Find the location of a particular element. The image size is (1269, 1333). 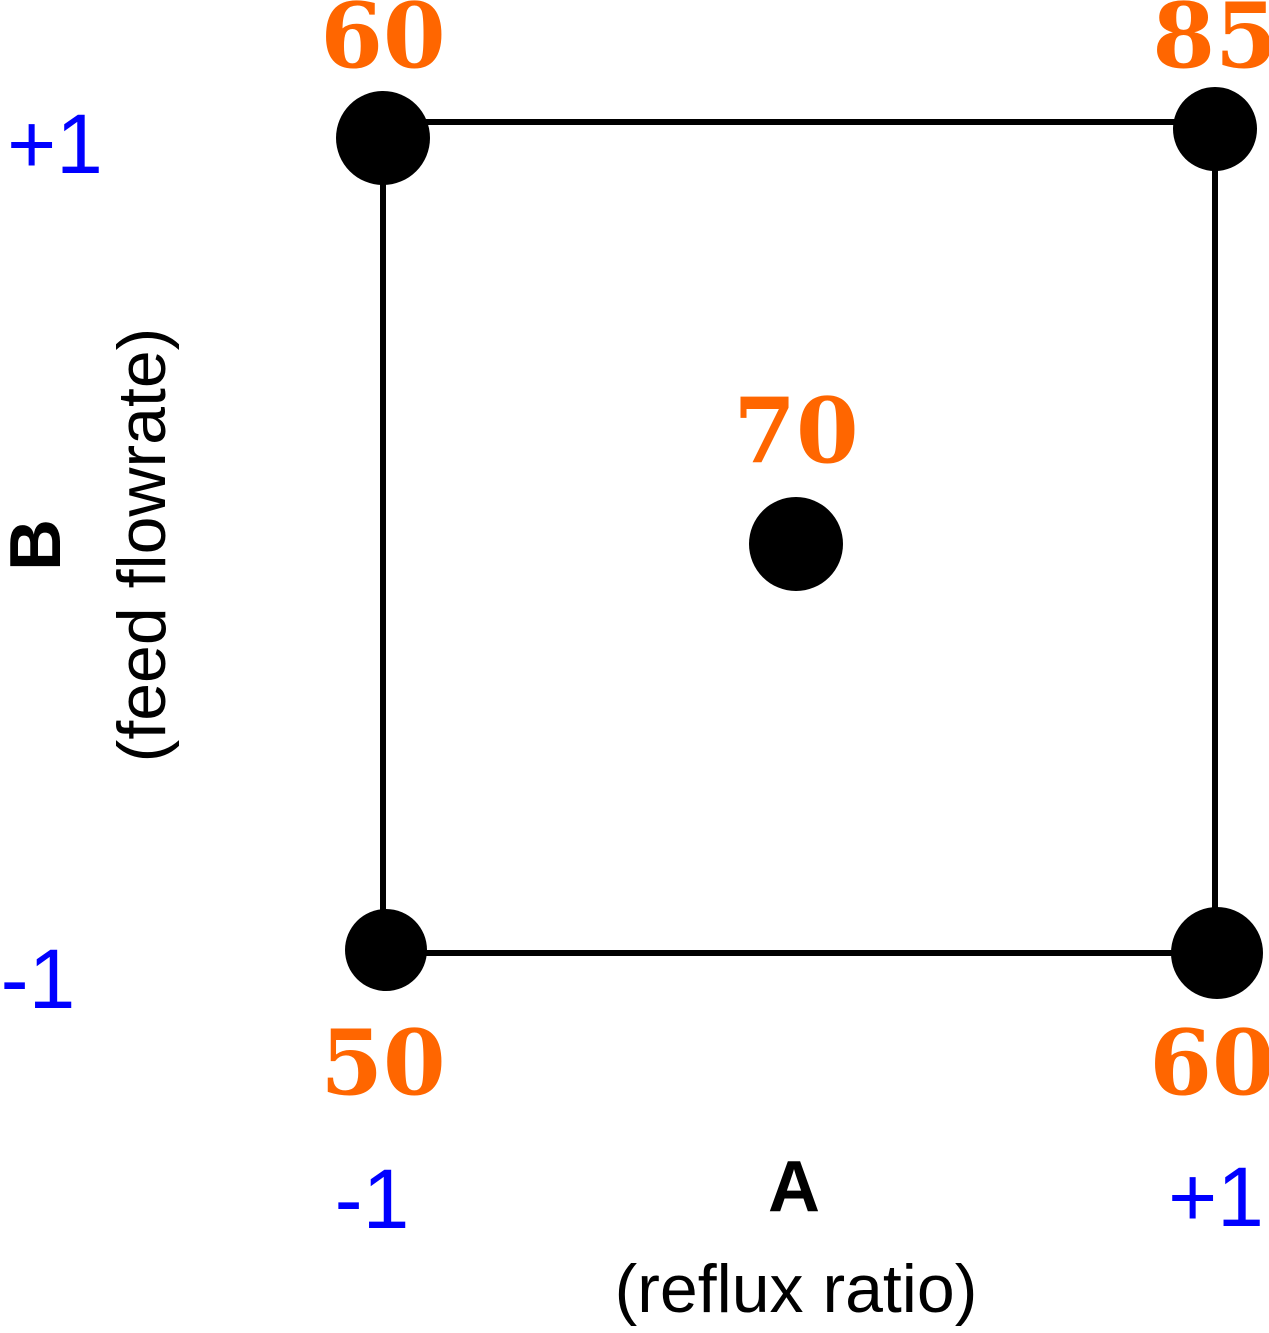

factor-b-low-level: -1 is located at coordinates (38, 979).